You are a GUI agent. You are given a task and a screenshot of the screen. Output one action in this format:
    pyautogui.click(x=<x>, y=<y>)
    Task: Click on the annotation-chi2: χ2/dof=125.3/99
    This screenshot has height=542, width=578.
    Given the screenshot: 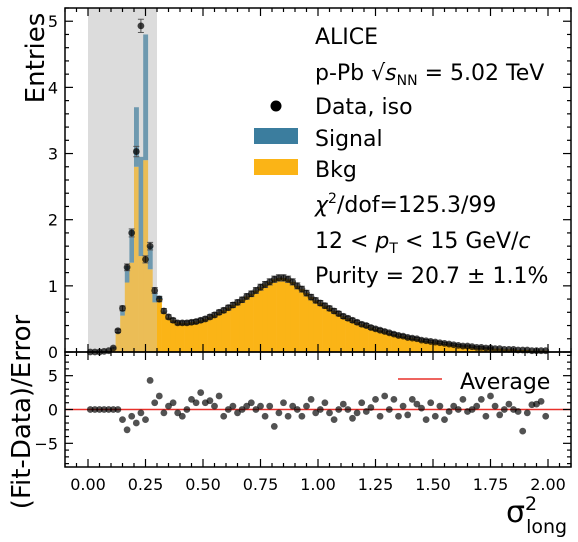 What is the action you would take?
    pyautogui.click(x=405, y=204)
    